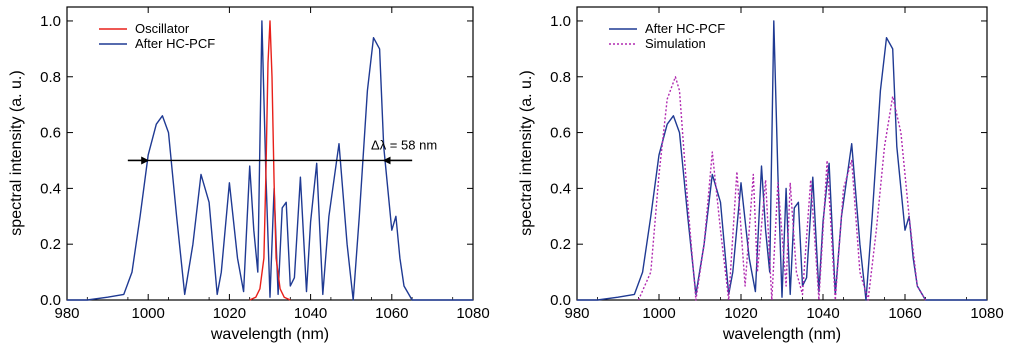  What do you see at coordinates (404, 144) in the screenshot?
I see `fwhm-label: Δλ = 58 nm` at bounding box center [404, 144].